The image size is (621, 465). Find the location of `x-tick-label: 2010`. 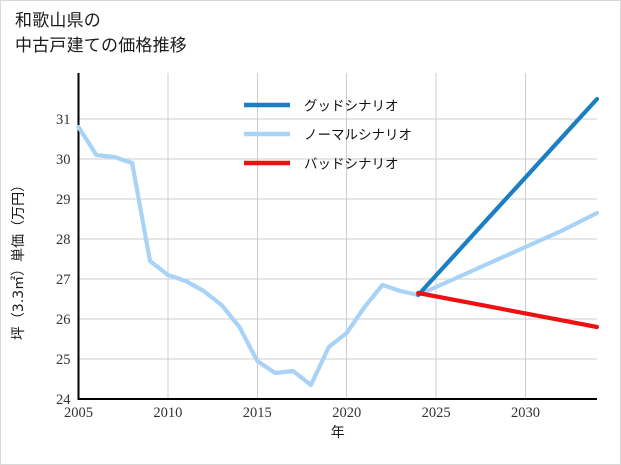

x-tick-label: 2010 is located at coordinates (167, 413).